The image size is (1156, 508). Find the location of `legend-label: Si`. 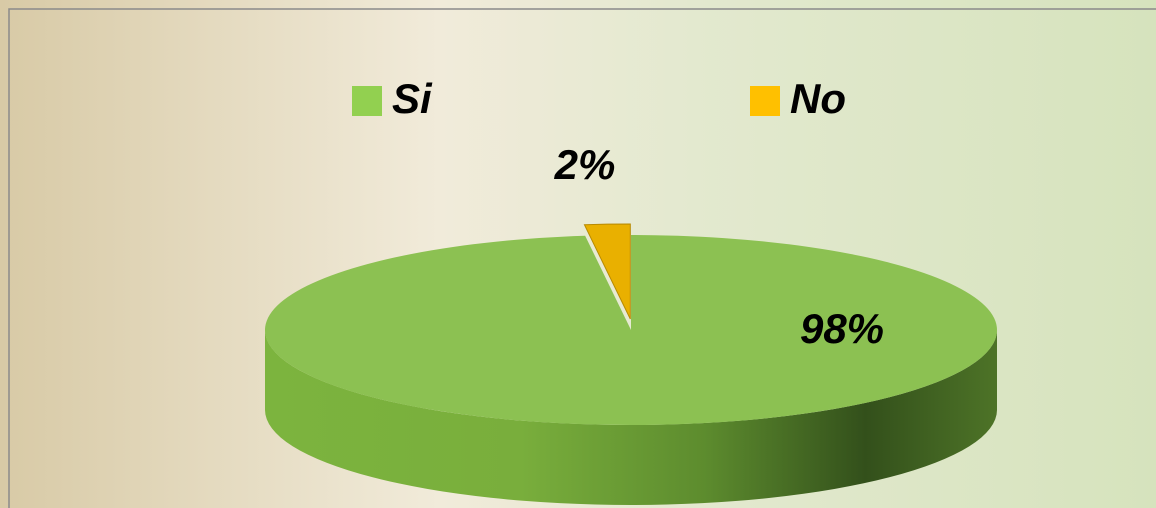

legend-label: Si is located at coordinates (412, 98).